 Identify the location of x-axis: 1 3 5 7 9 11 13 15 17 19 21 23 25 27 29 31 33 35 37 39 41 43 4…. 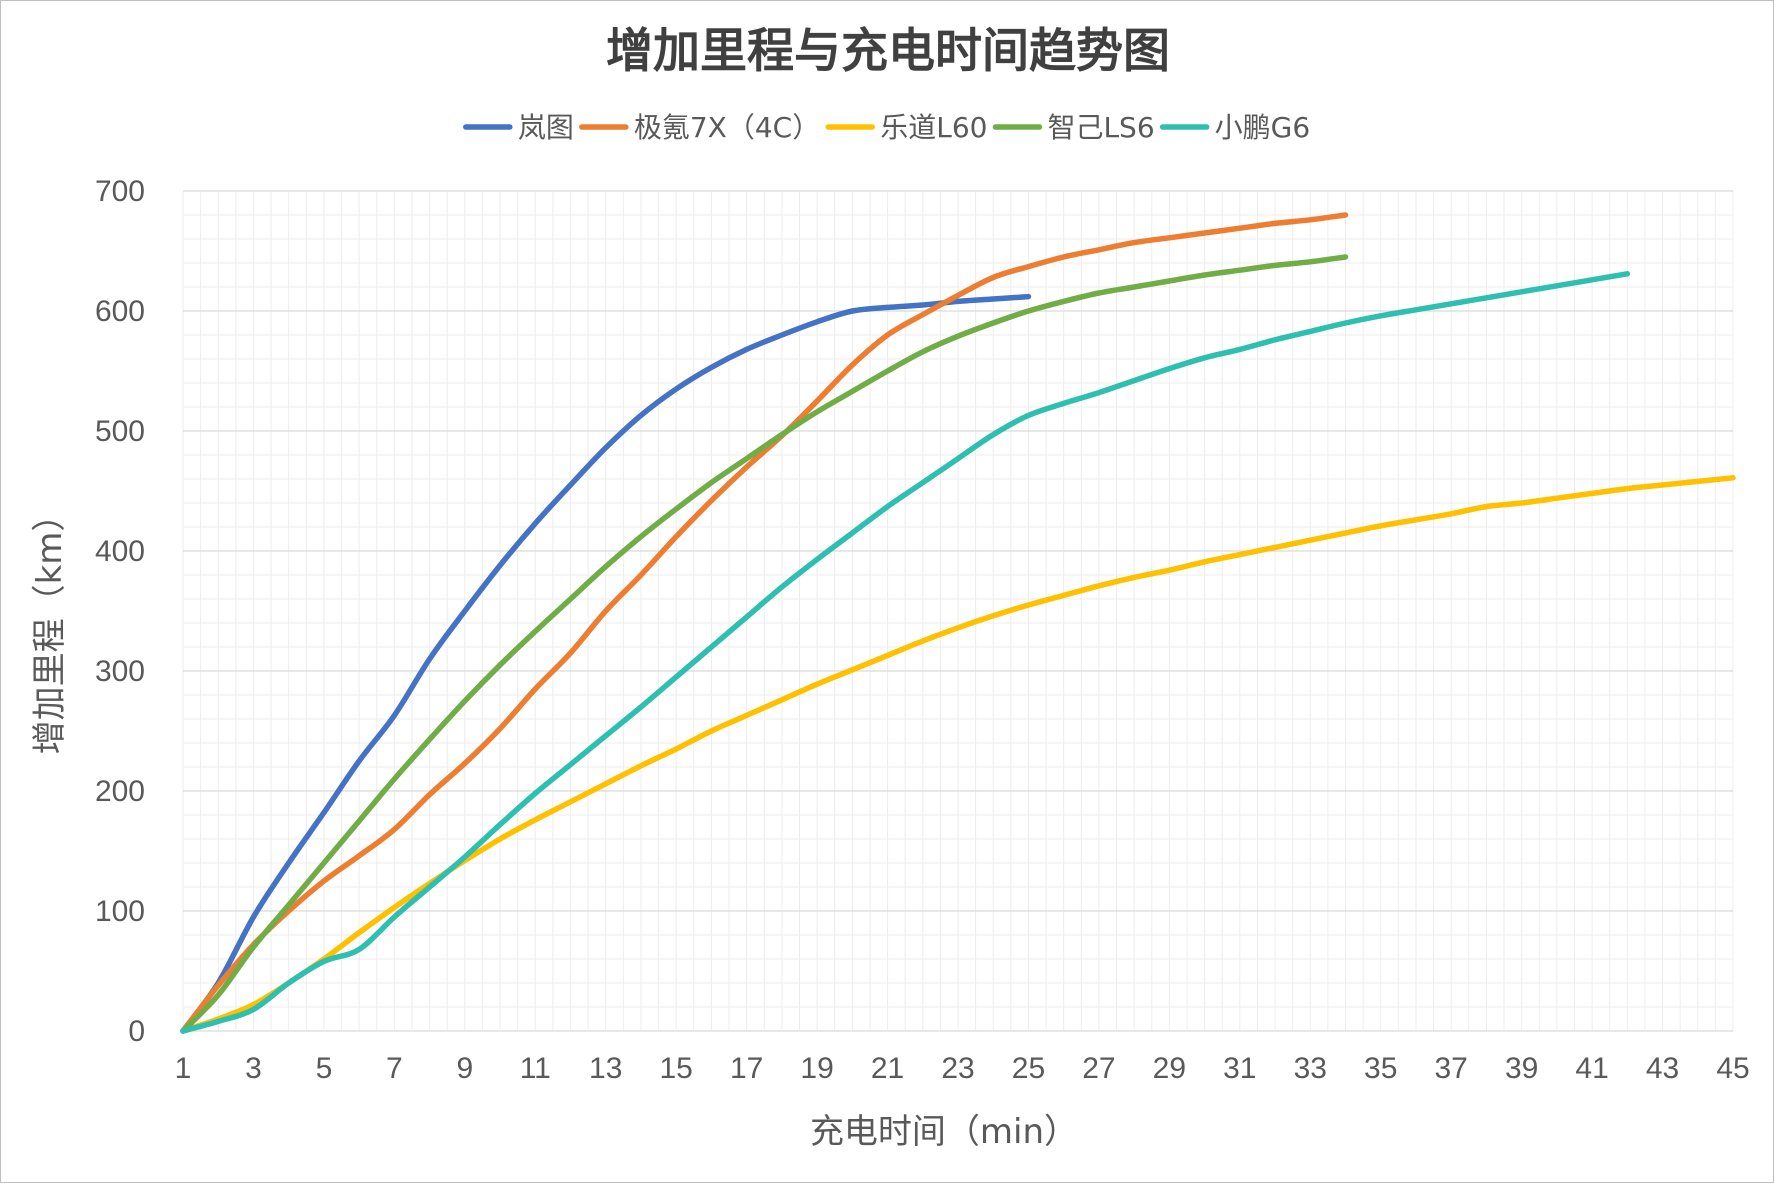
(962, 1068).